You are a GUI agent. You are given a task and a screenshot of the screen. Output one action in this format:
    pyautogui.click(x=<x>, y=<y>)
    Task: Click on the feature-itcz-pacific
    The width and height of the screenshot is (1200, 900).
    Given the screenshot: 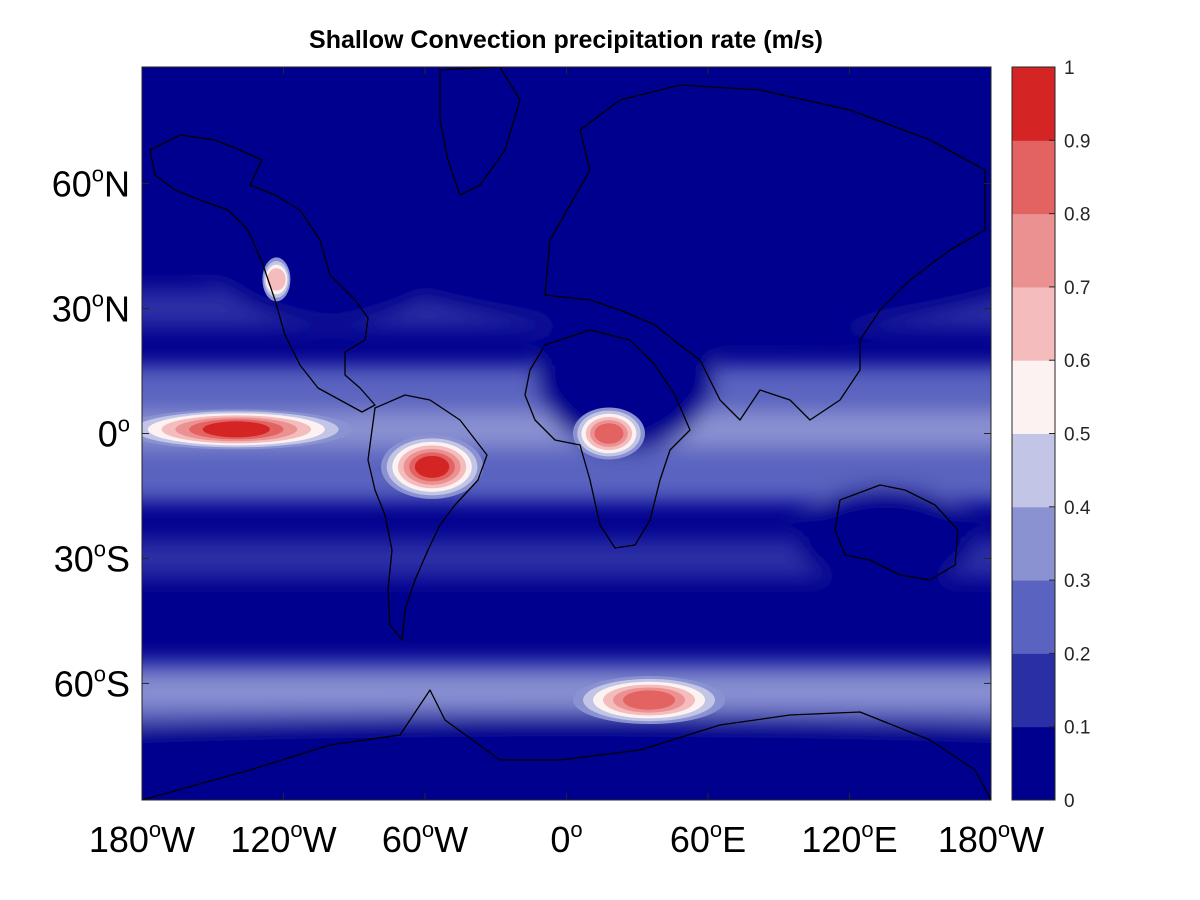 What is the action you would take?
    pyautogui.click(x=247, y=429)
    